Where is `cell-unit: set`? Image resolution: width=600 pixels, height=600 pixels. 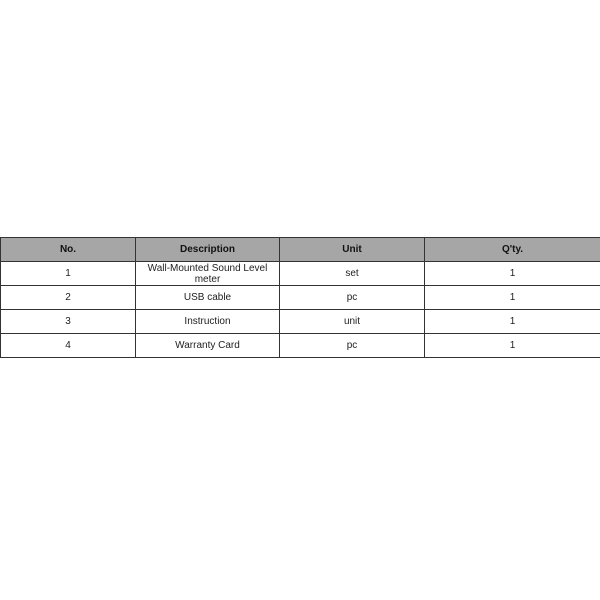
cell-unit: set is located at coordinates (352, 273).